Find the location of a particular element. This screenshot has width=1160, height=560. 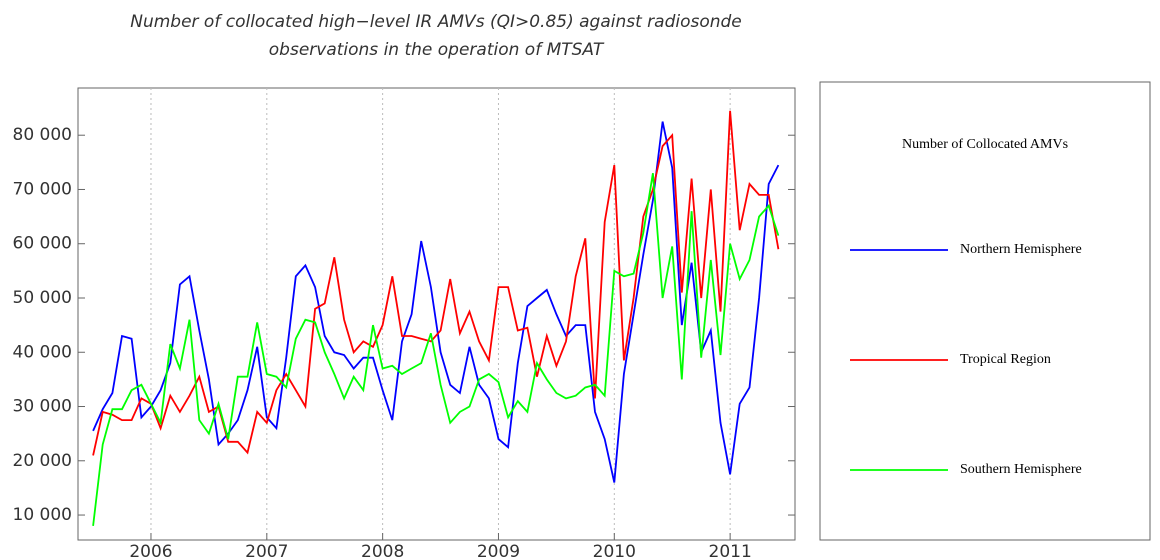

x-tick-label: 2009 is located at coordinates (498, 551).